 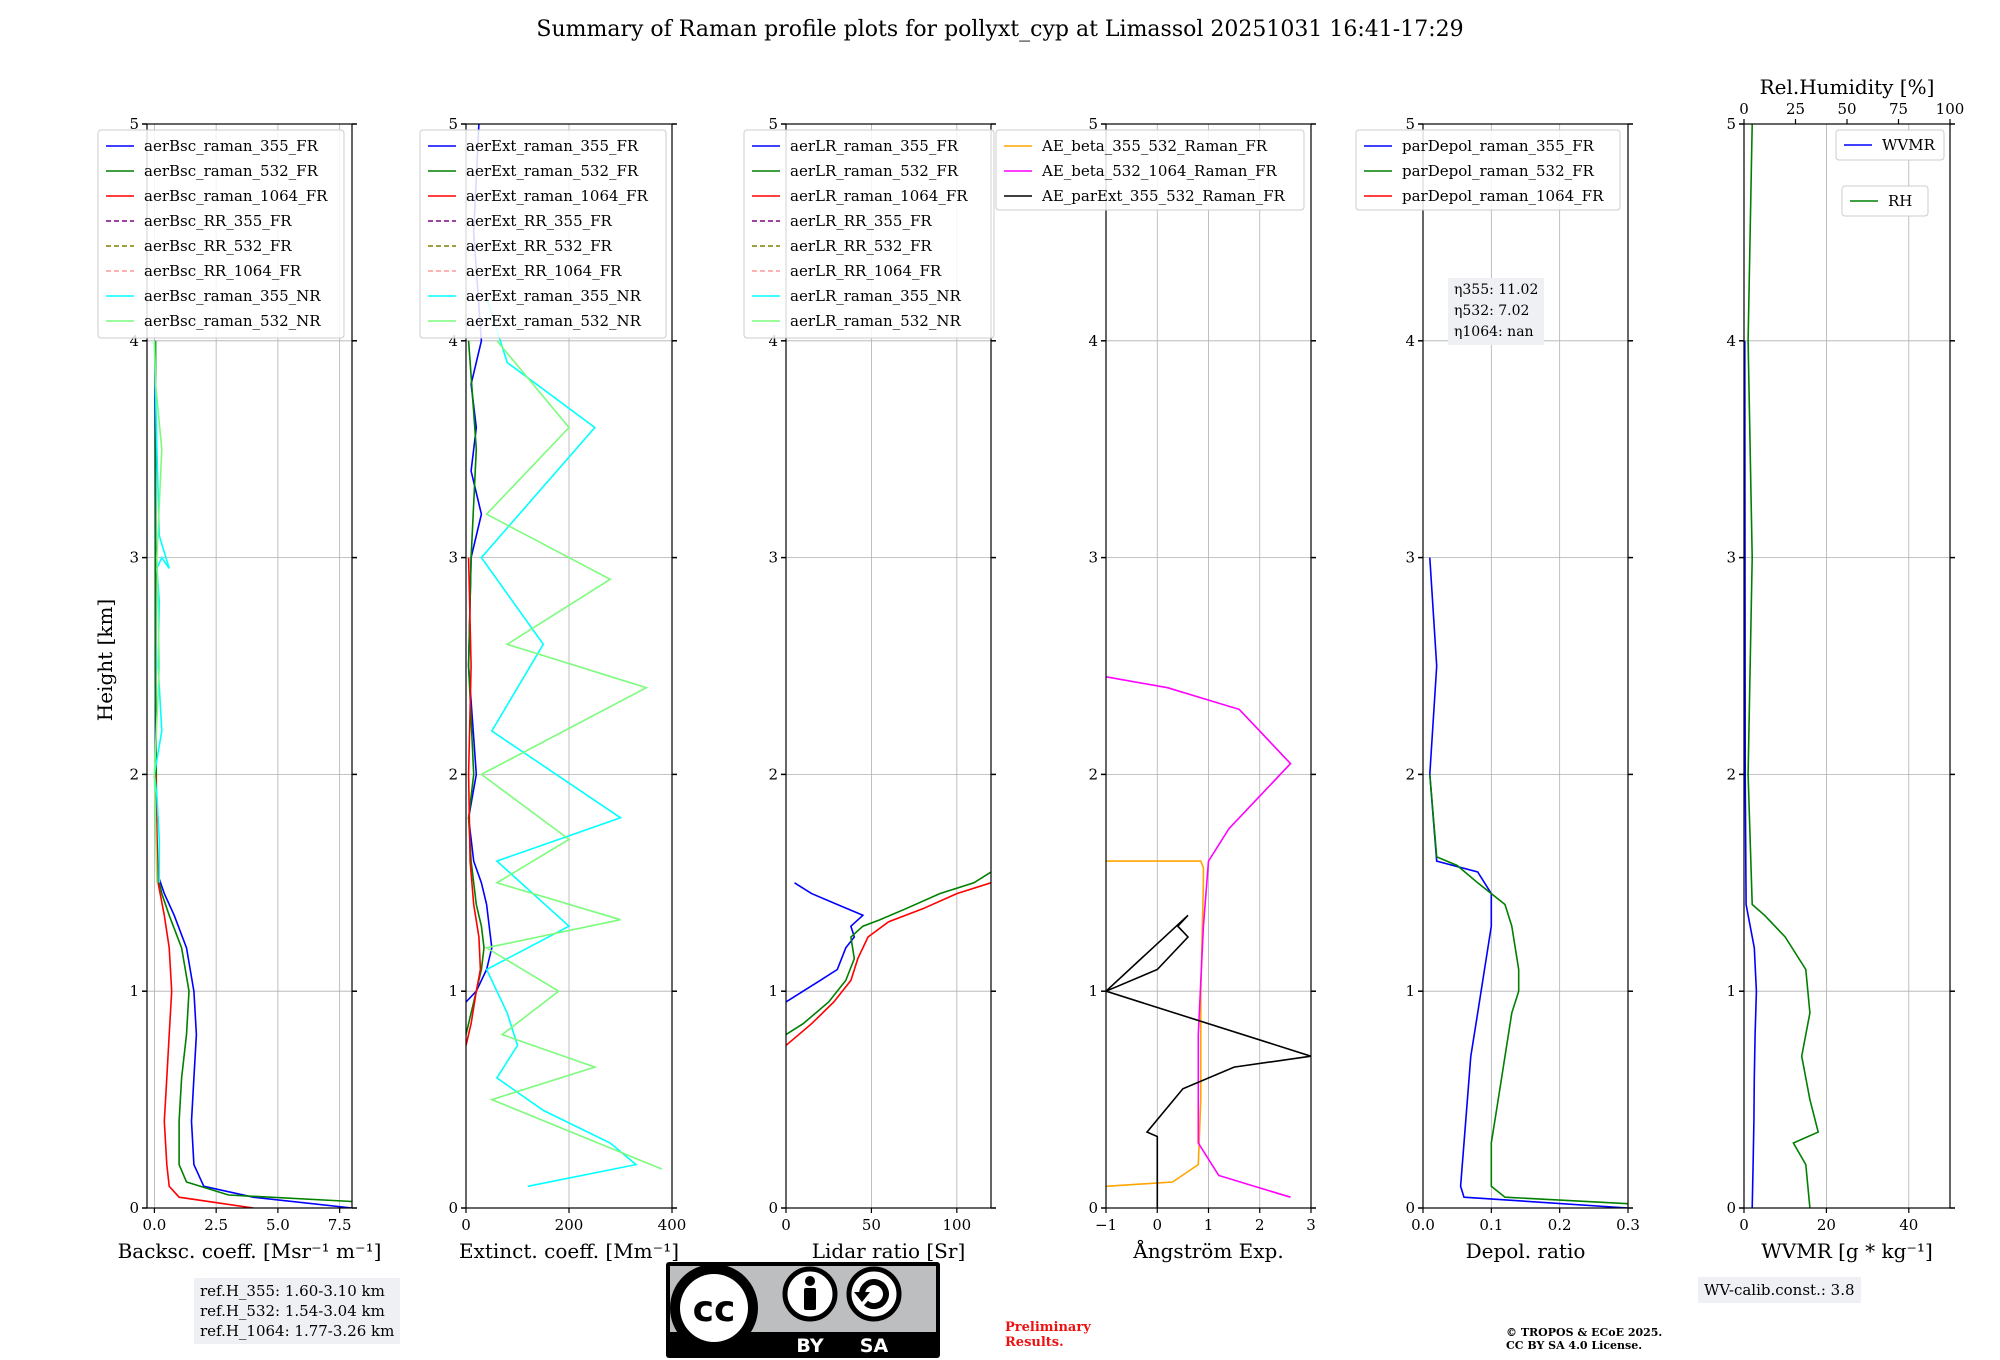 I want to click on x-tick-label: 2.5, so click(x=216, y=1225).